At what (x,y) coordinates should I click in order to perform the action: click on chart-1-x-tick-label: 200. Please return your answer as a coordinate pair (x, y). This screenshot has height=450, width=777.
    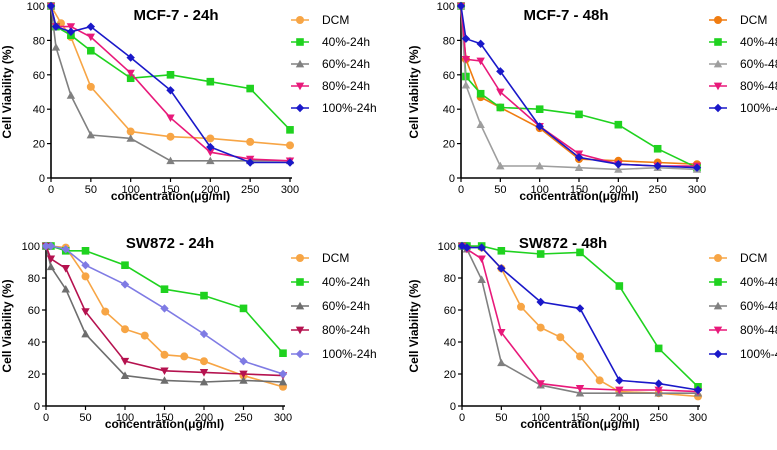
    Looking at the image, I should click on (210, 190).